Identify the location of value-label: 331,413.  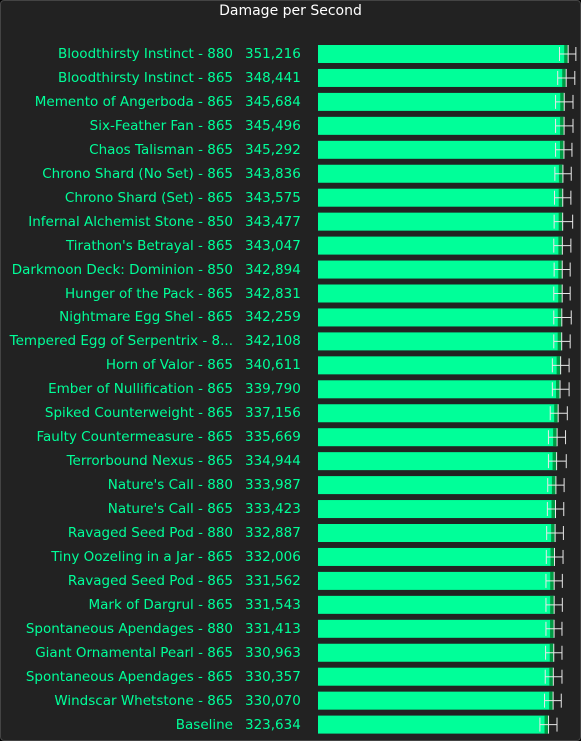
(273, 628).